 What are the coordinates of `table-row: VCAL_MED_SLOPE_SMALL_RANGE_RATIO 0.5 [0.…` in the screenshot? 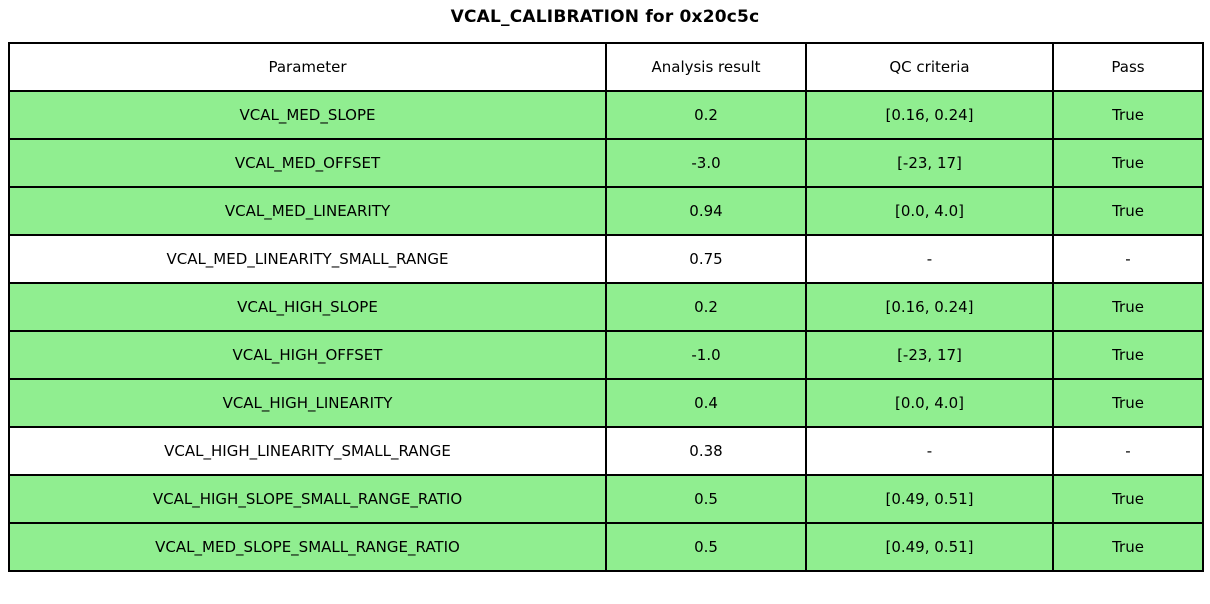 It's located at (606, 547).